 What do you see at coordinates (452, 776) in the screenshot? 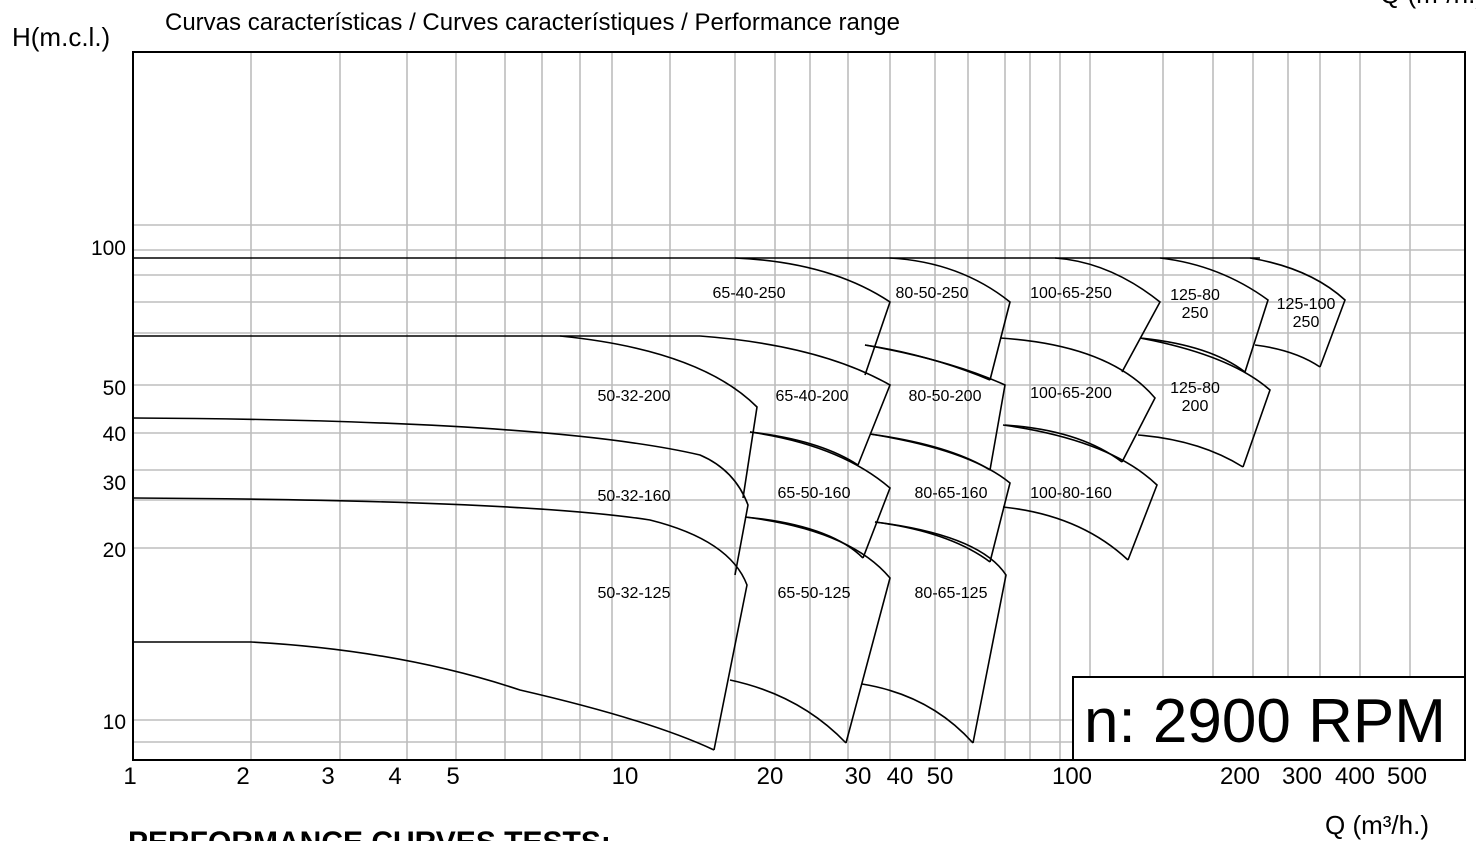
I see `x-tick-label: 5` at bounding box center [452, 776].